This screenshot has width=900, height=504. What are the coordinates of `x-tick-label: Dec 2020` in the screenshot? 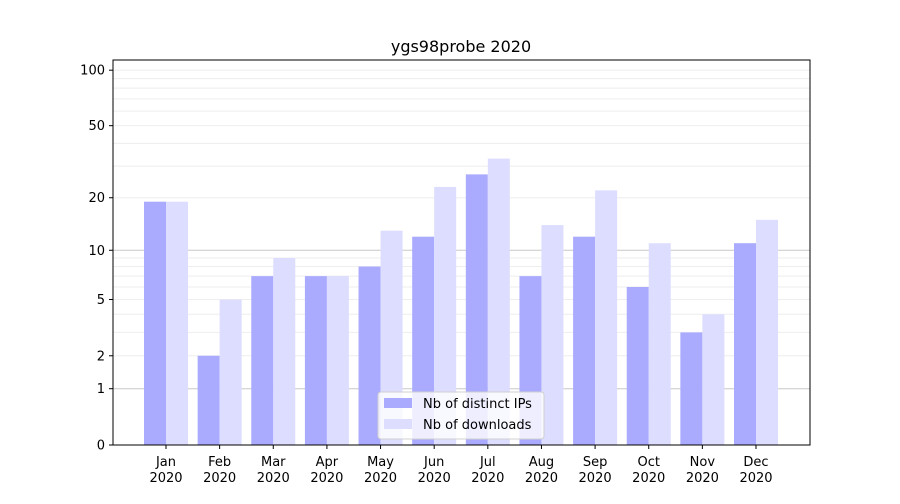 It's located at (755, 470).